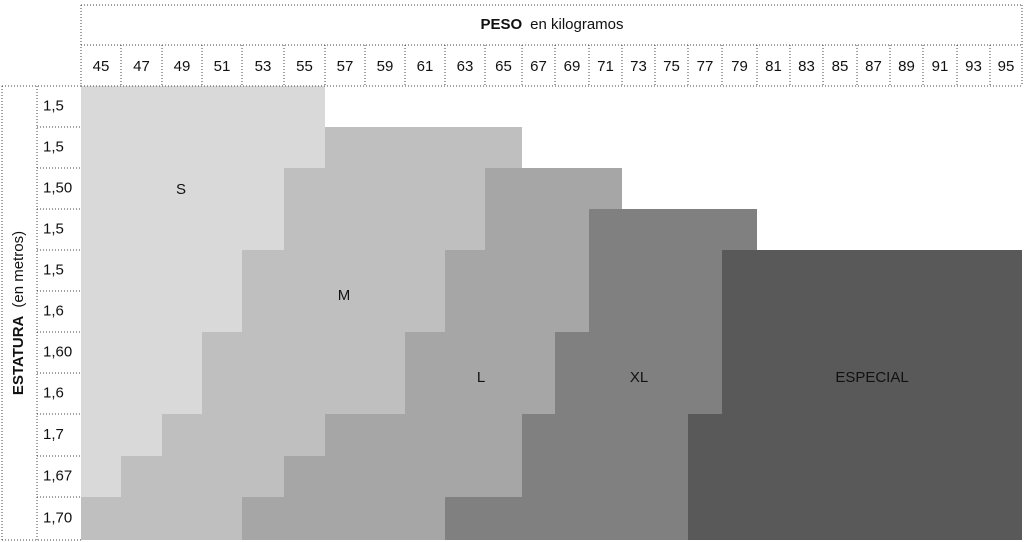 Image resolution: width=1024 pixels, height=542 pixels. What do you see at coordinates (940, 66) in the screenshot?
I see `column-label: 91` at bounding box center [940, 66].